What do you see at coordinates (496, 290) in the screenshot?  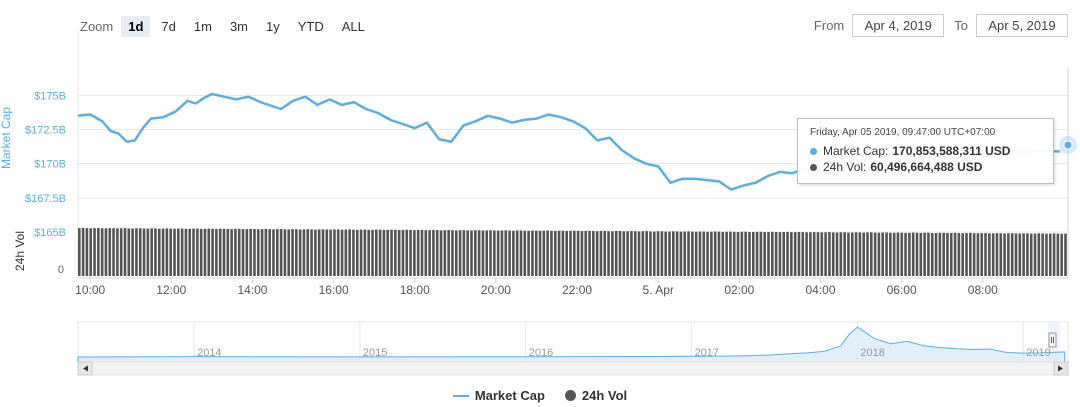 I see `x-tick-label: 20:00` at bounding box center [496, 290].